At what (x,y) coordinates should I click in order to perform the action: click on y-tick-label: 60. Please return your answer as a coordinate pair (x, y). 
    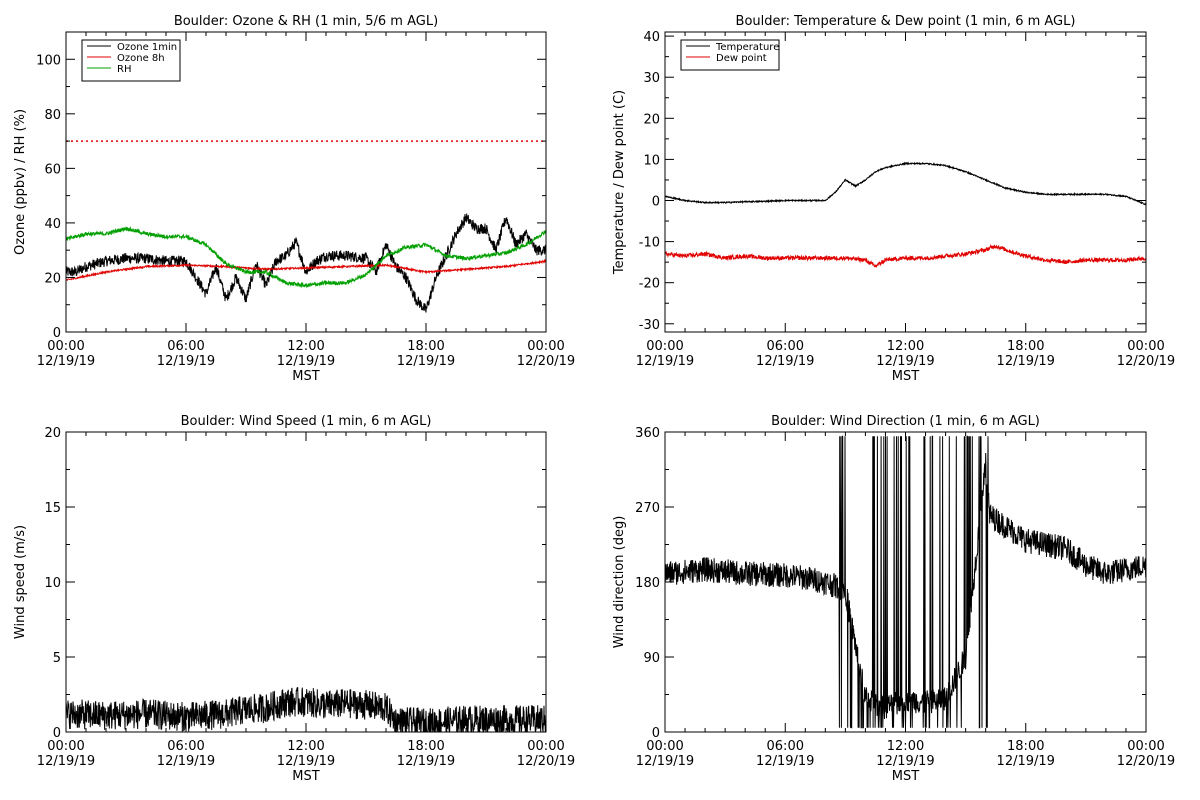
    Looking at the image, I should click on (52, 169).